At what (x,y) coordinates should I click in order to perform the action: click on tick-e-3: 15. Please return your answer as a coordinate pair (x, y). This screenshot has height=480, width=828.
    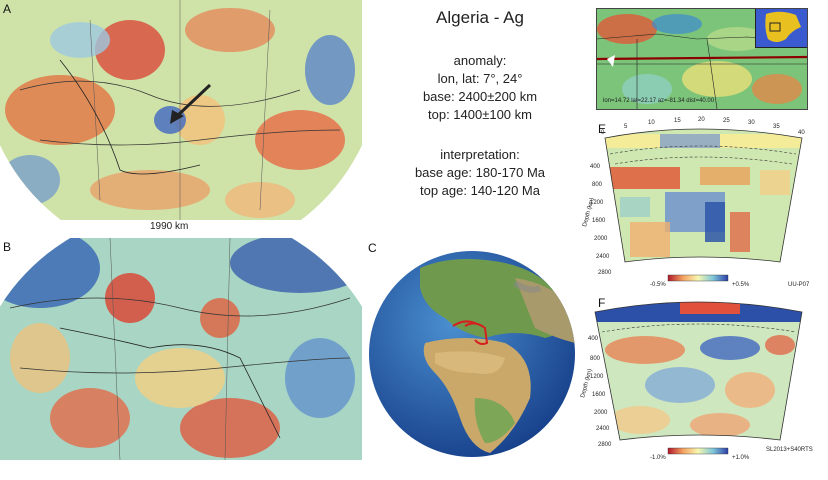
    Looking at the image, I should click on (677, 121).